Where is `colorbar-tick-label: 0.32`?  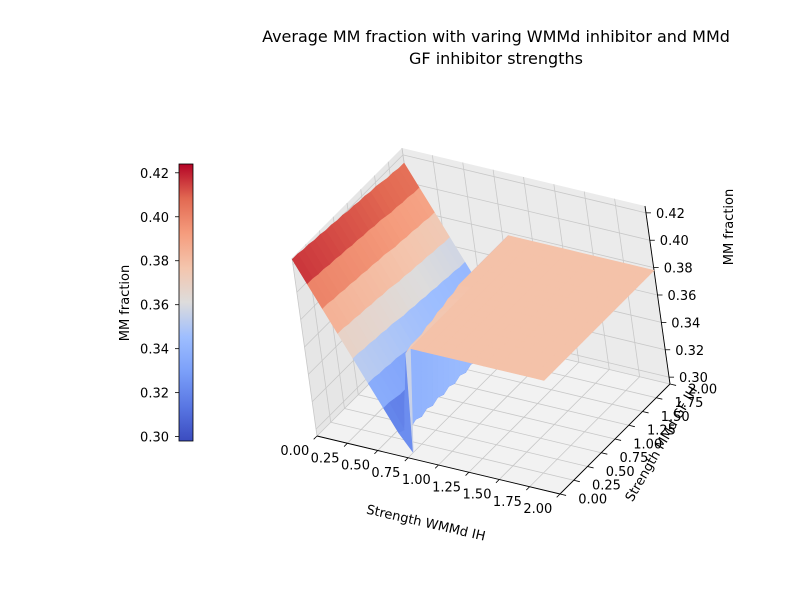 colorbar-tick-label: 0.32 is located at coordinates (154, 394).